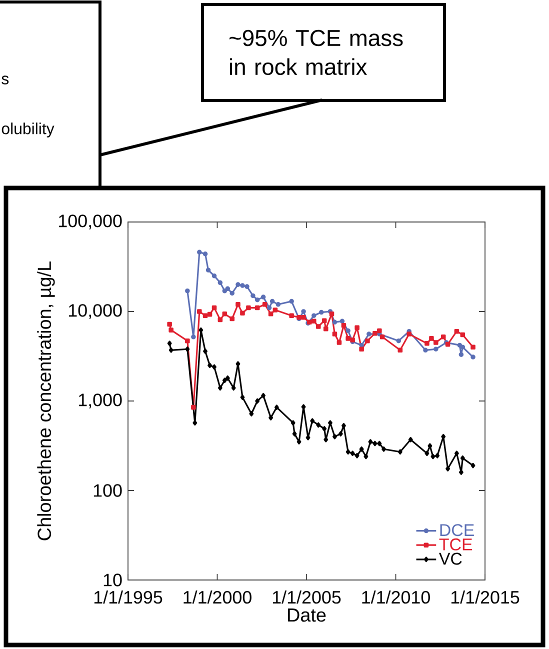 The height and width of the screenshot is (649, 549). What do you see at coordinates (218, 597) in the screenshot?
I see `x-tick-label: 1/1/2000` at bounding box center [218, 597].